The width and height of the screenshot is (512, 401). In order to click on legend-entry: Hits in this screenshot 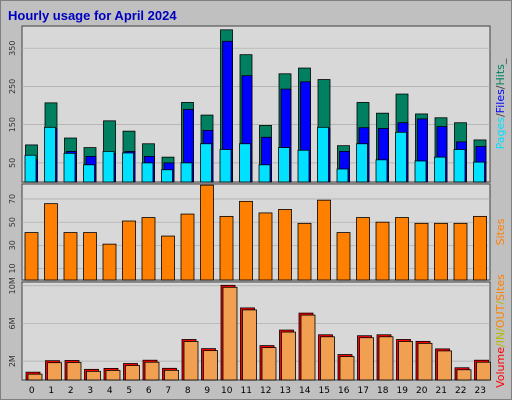, I will do `click(500, 75)`.